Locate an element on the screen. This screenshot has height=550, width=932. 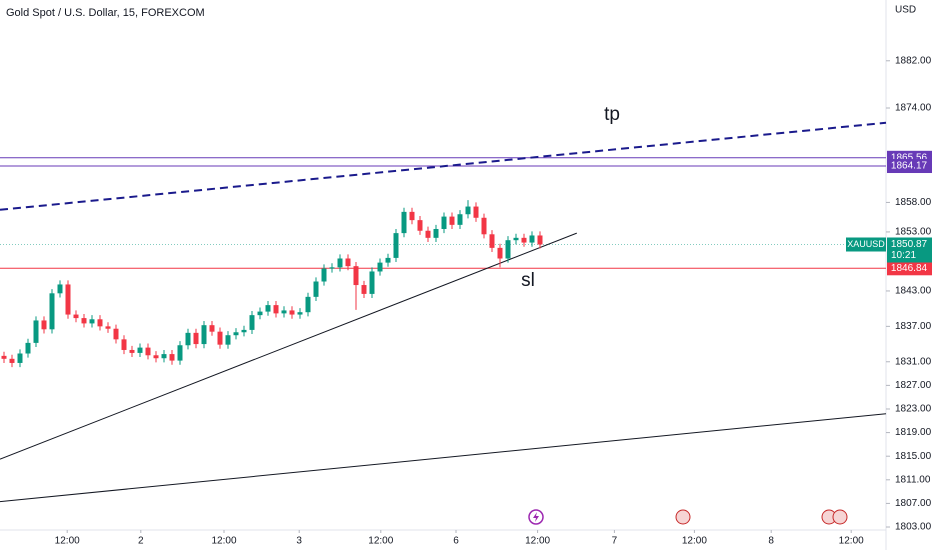
y-tick-label: 1882.00 is located at coordinates (913, 60).